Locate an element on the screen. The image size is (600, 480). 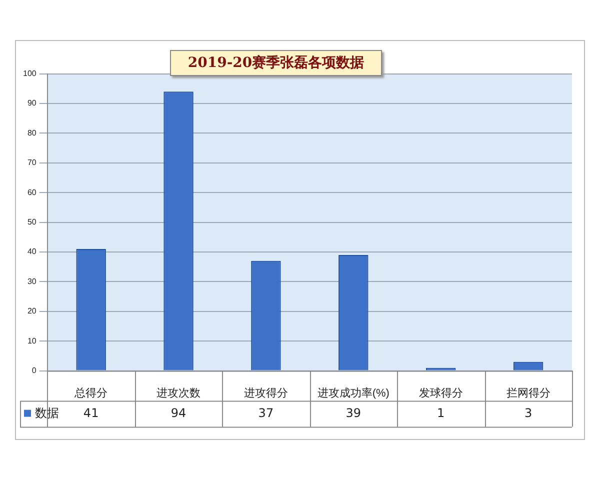
y-tick-label: 40 is located at coordinates (32, 251).